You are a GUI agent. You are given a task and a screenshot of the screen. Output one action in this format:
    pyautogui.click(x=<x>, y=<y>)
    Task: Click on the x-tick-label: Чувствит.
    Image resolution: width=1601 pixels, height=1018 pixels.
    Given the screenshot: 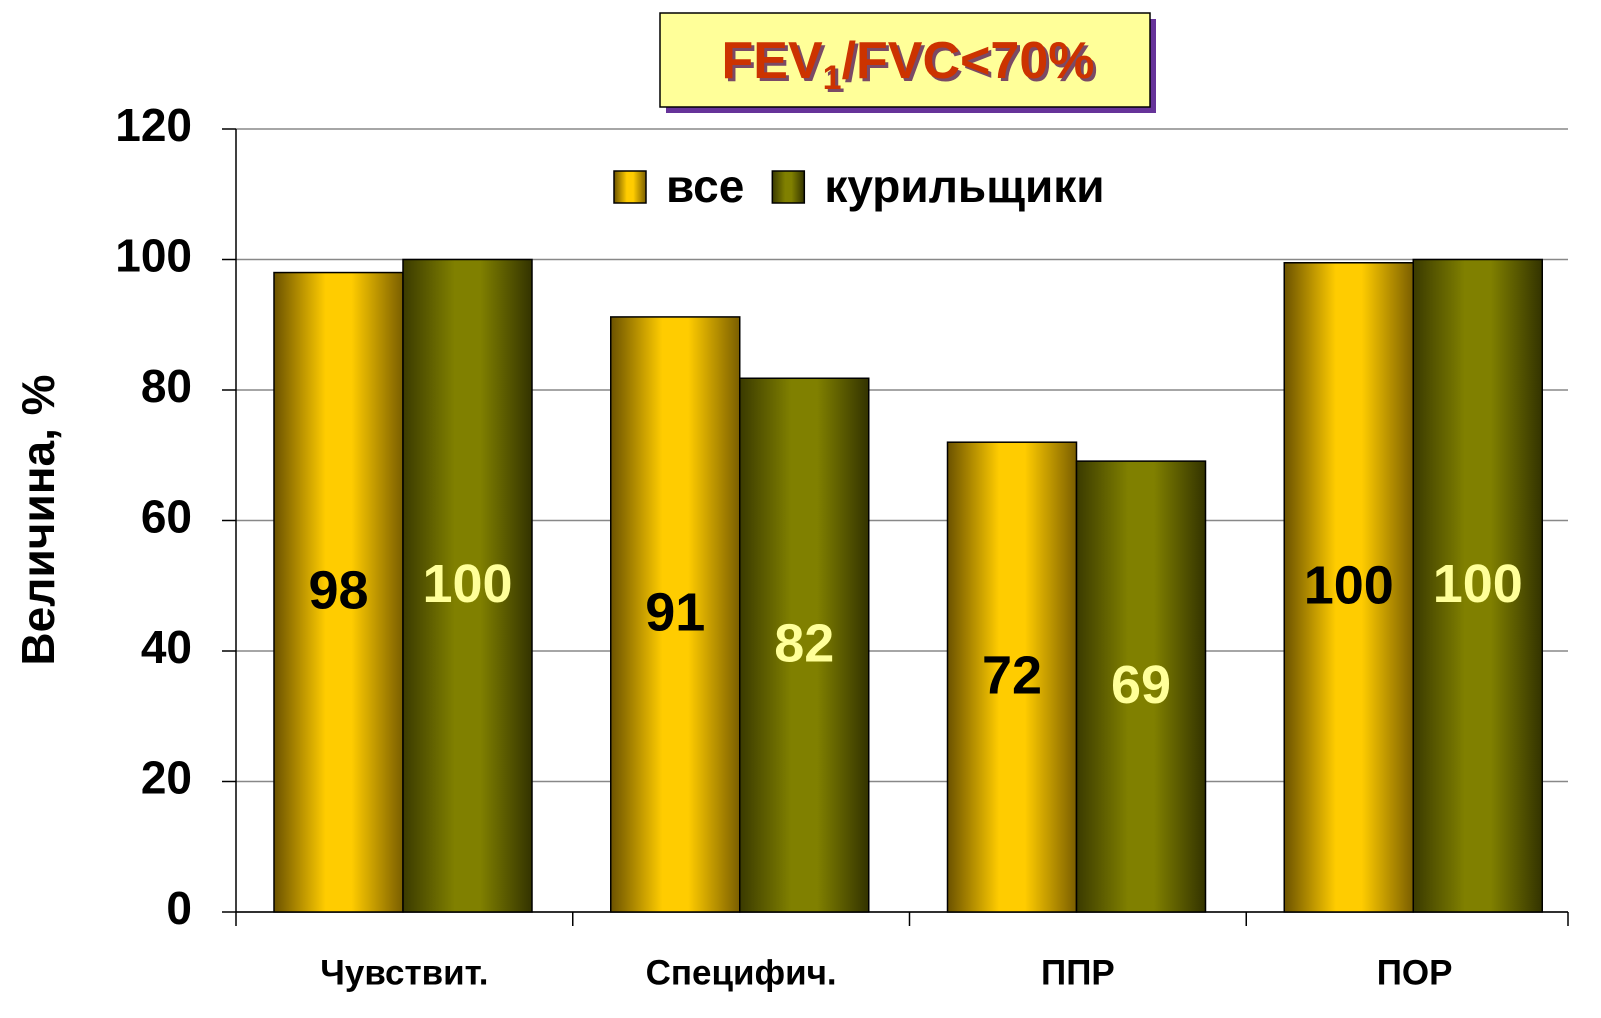 What is the action you would take?
    pyautogui.click(x=404, y=972)
    